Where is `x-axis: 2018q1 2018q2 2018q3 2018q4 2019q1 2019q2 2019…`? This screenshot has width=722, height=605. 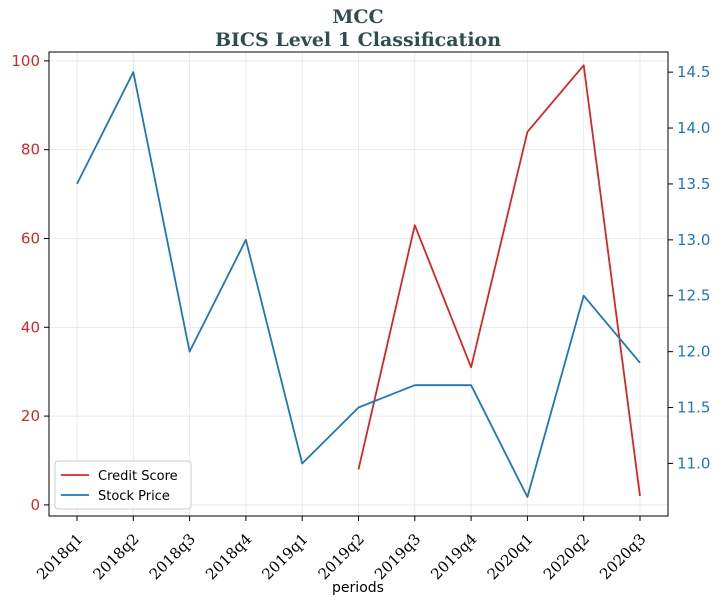
x-axis: 2018q1 2018q2 2018q3 2018q4 2019q1 2019q2 2019… is located at coordinates (341, 549).